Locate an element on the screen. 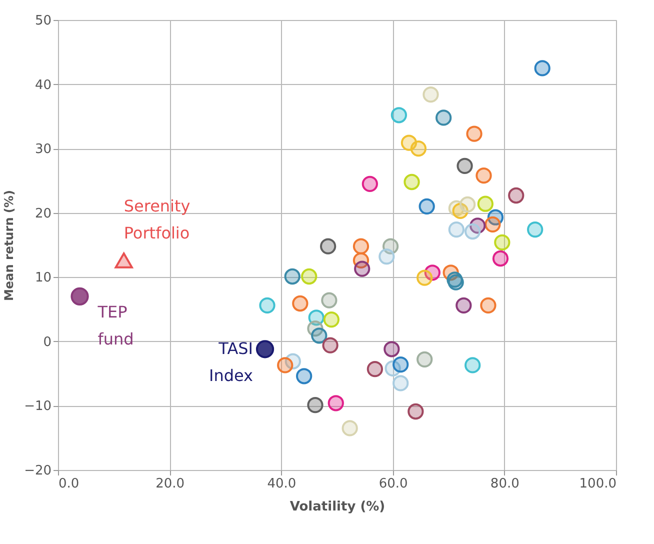 This screenshot has height=544, width=654. x-tick-label: 20.0 is located at coordinates (170, 484).